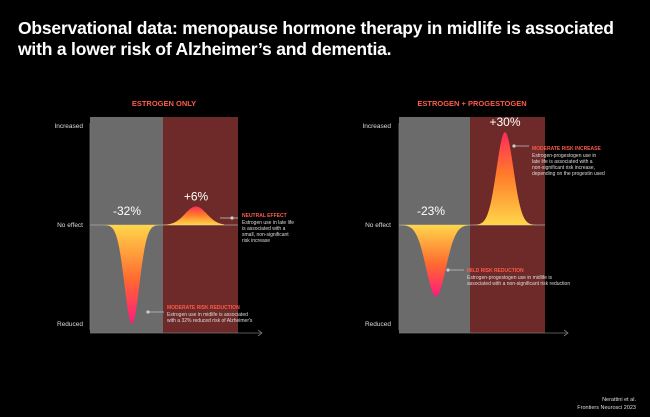 The width and height of the screenshot is (650, 417). What do you see at coordinates (264, 216) in the screenshot?
I see `callout-title: NEUTRAL EFFECT` at bounding box center [264, 216].